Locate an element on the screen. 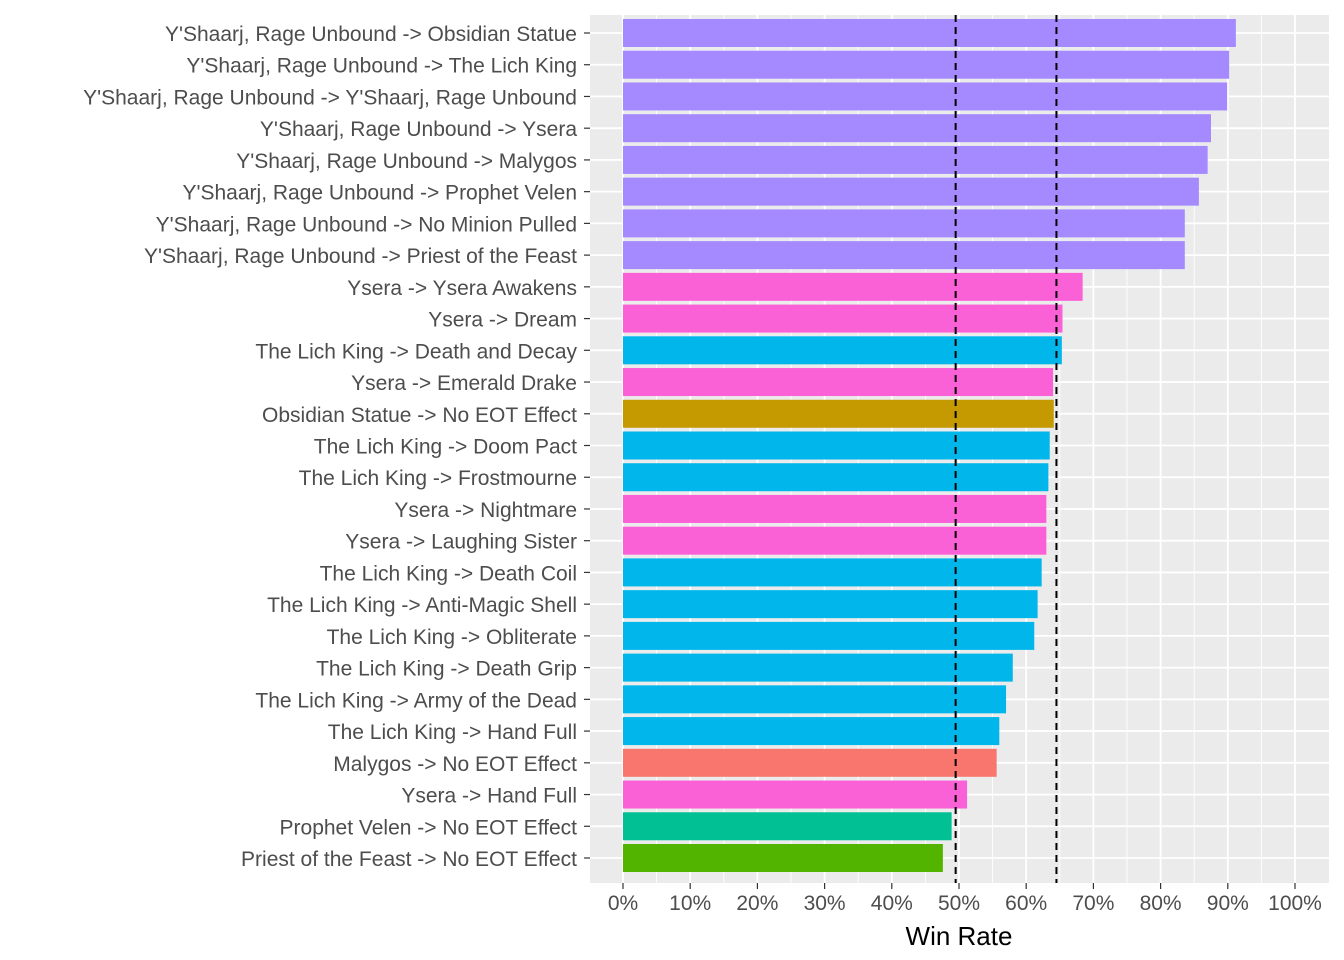 This screenshot has height=960, width=1344. x-tick-label: 10% is located at coordinates (690, 903).